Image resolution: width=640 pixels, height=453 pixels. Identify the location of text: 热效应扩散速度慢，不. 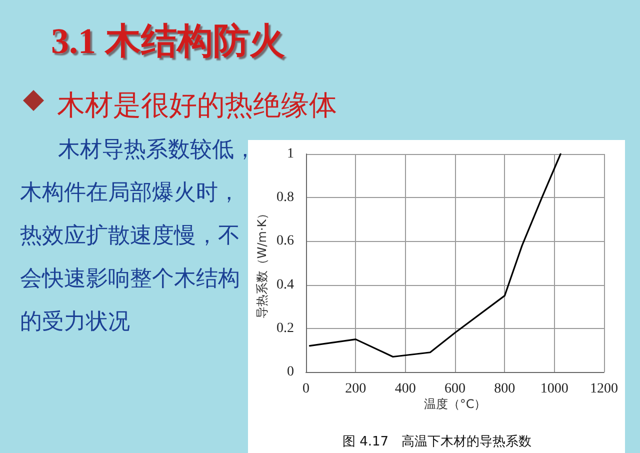
(130, 236).